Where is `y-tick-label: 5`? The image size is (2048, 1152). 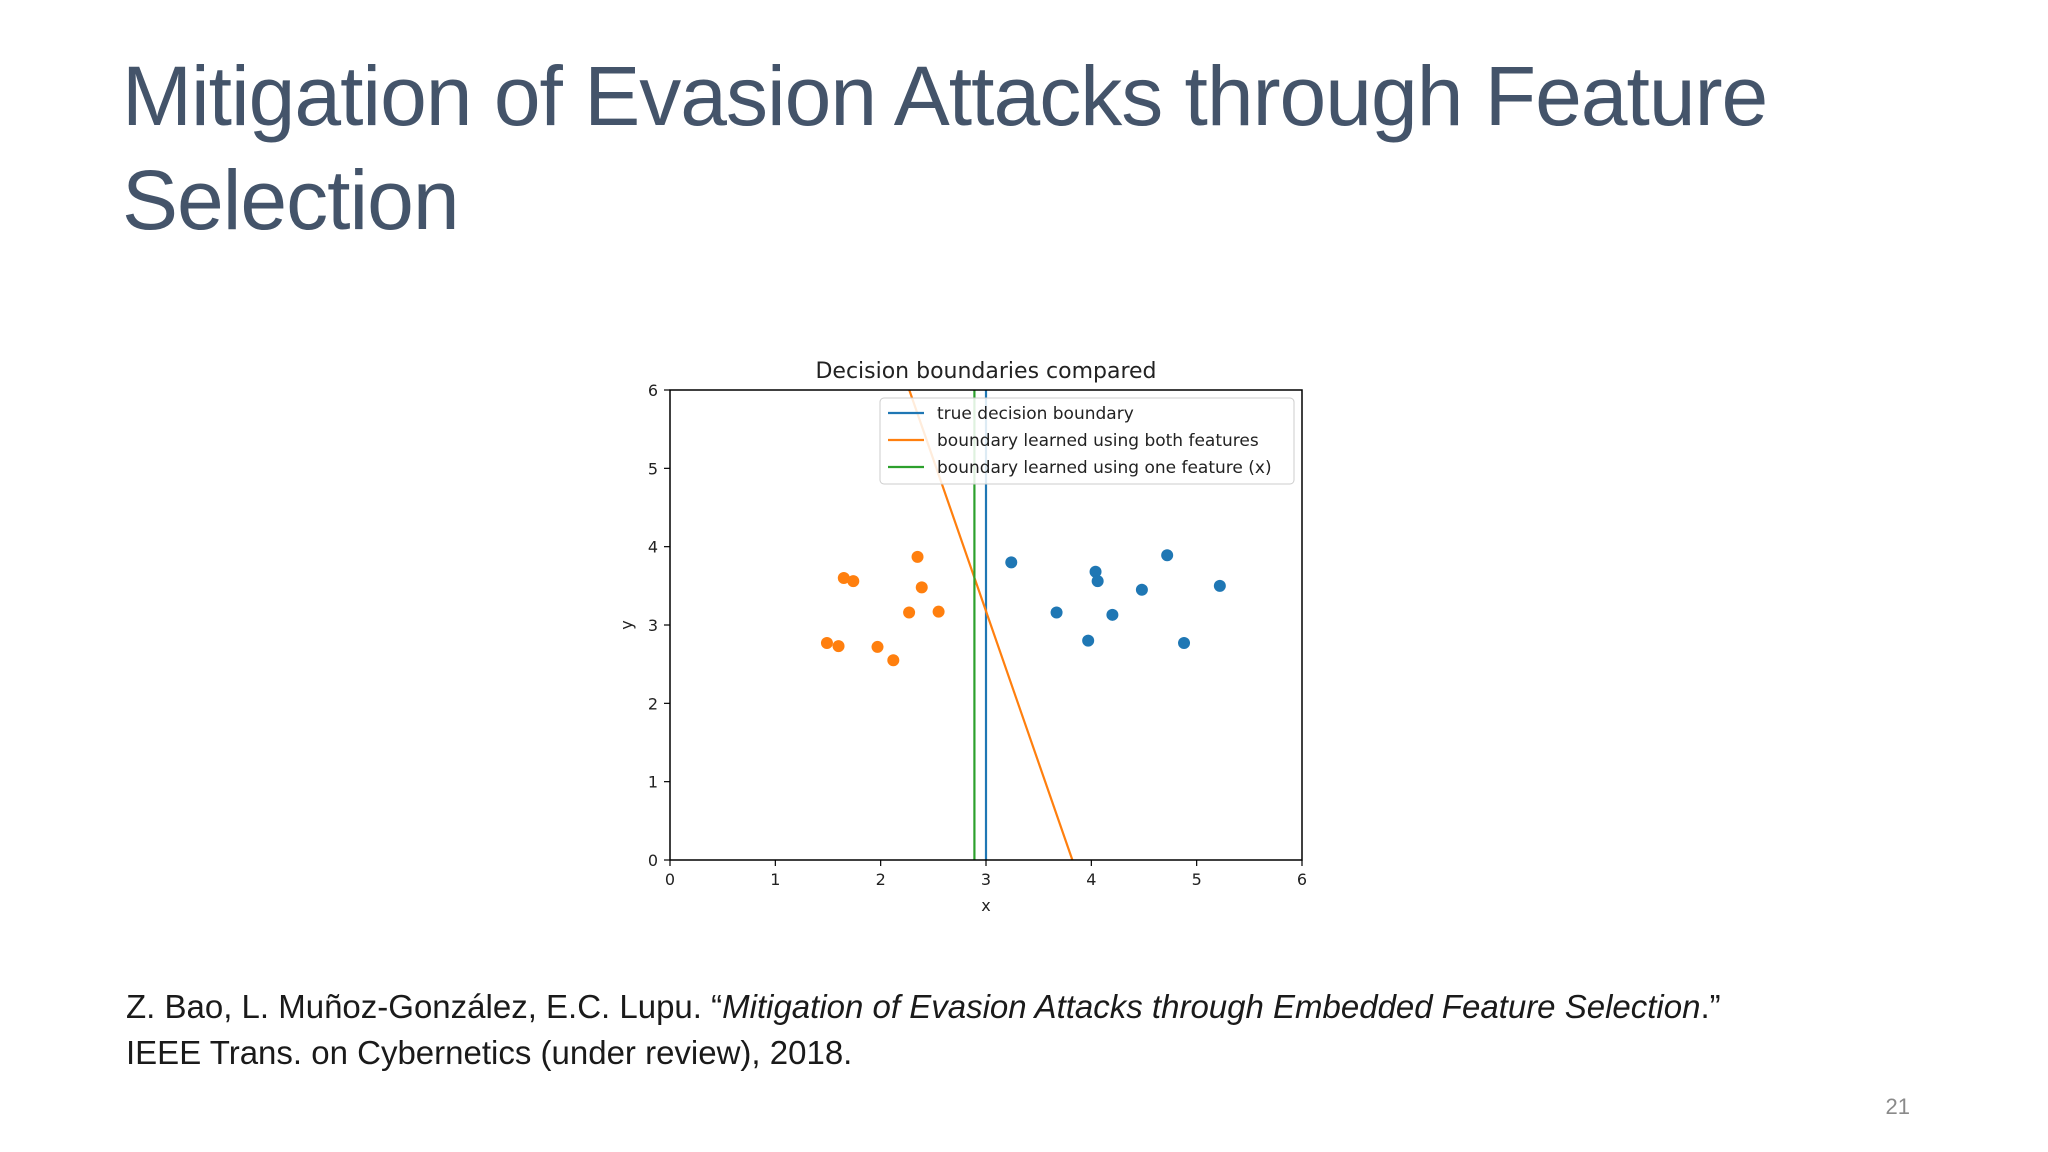 y-tick-label: 5 is located at coordinates (653, 468).